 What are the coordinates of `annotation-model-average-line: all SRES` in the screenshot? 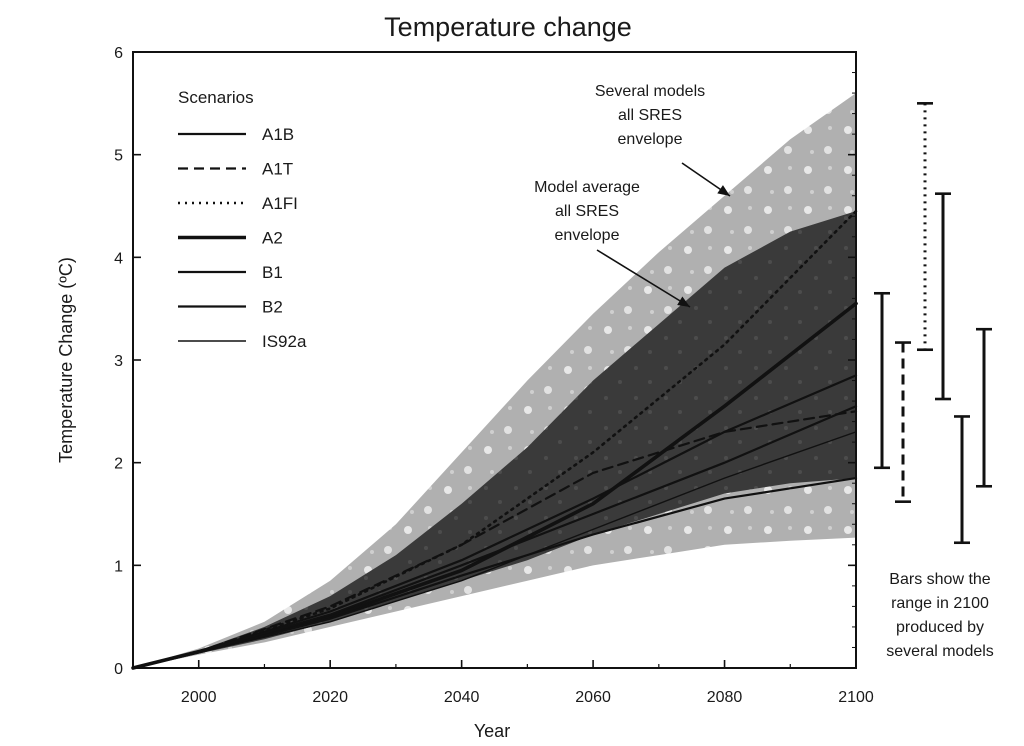 It's located at (587, 211).